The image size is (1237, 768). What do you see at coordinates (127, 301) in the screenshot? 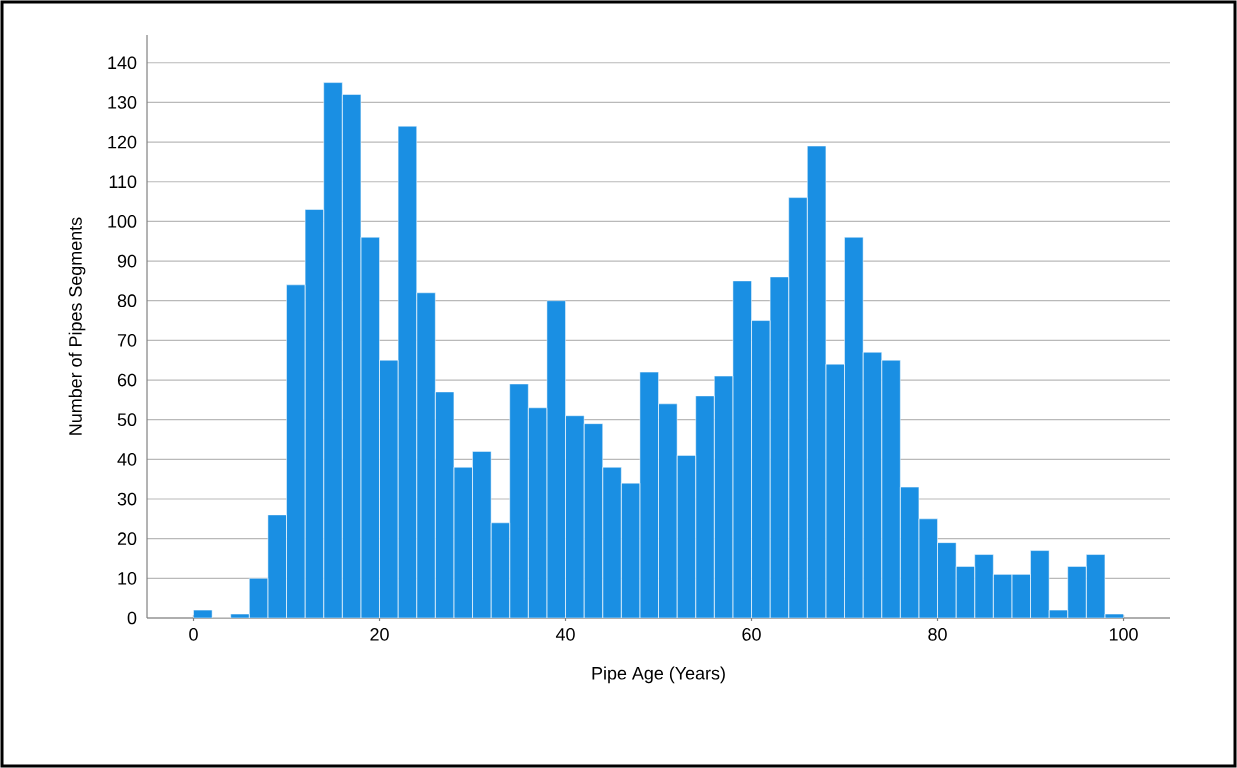
I see `y-tick-label: 80` at bounding box center [127, 301].